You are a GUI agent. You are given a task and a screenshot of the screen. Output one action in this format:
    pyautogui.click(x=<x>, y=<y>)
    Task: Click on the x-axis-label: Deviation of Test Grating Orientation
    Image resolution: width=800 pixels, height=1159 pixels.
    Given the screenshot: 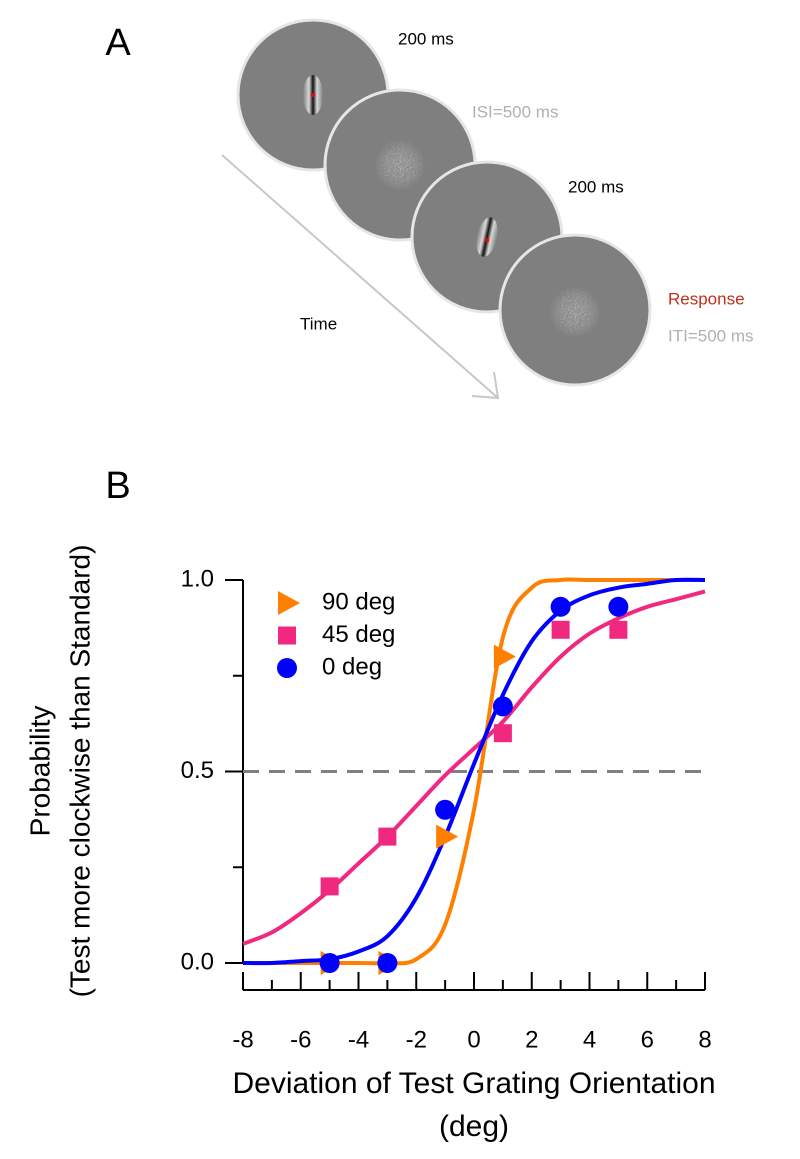 What is the action you would take?
    pyautogui.click(x=473, y=1083)
    